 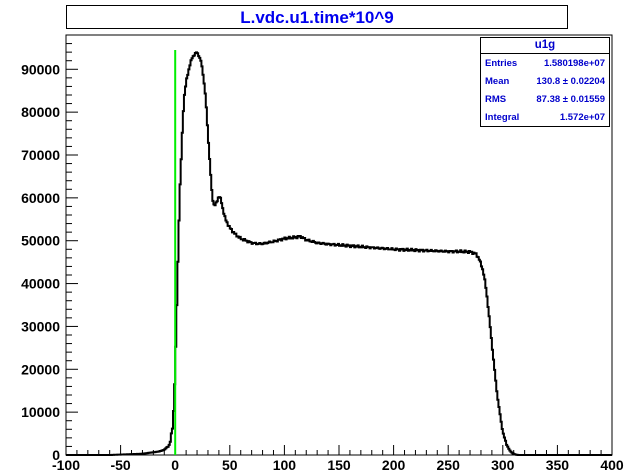 I want to click on x-tick-label: 350, so click(x=558, y=465).